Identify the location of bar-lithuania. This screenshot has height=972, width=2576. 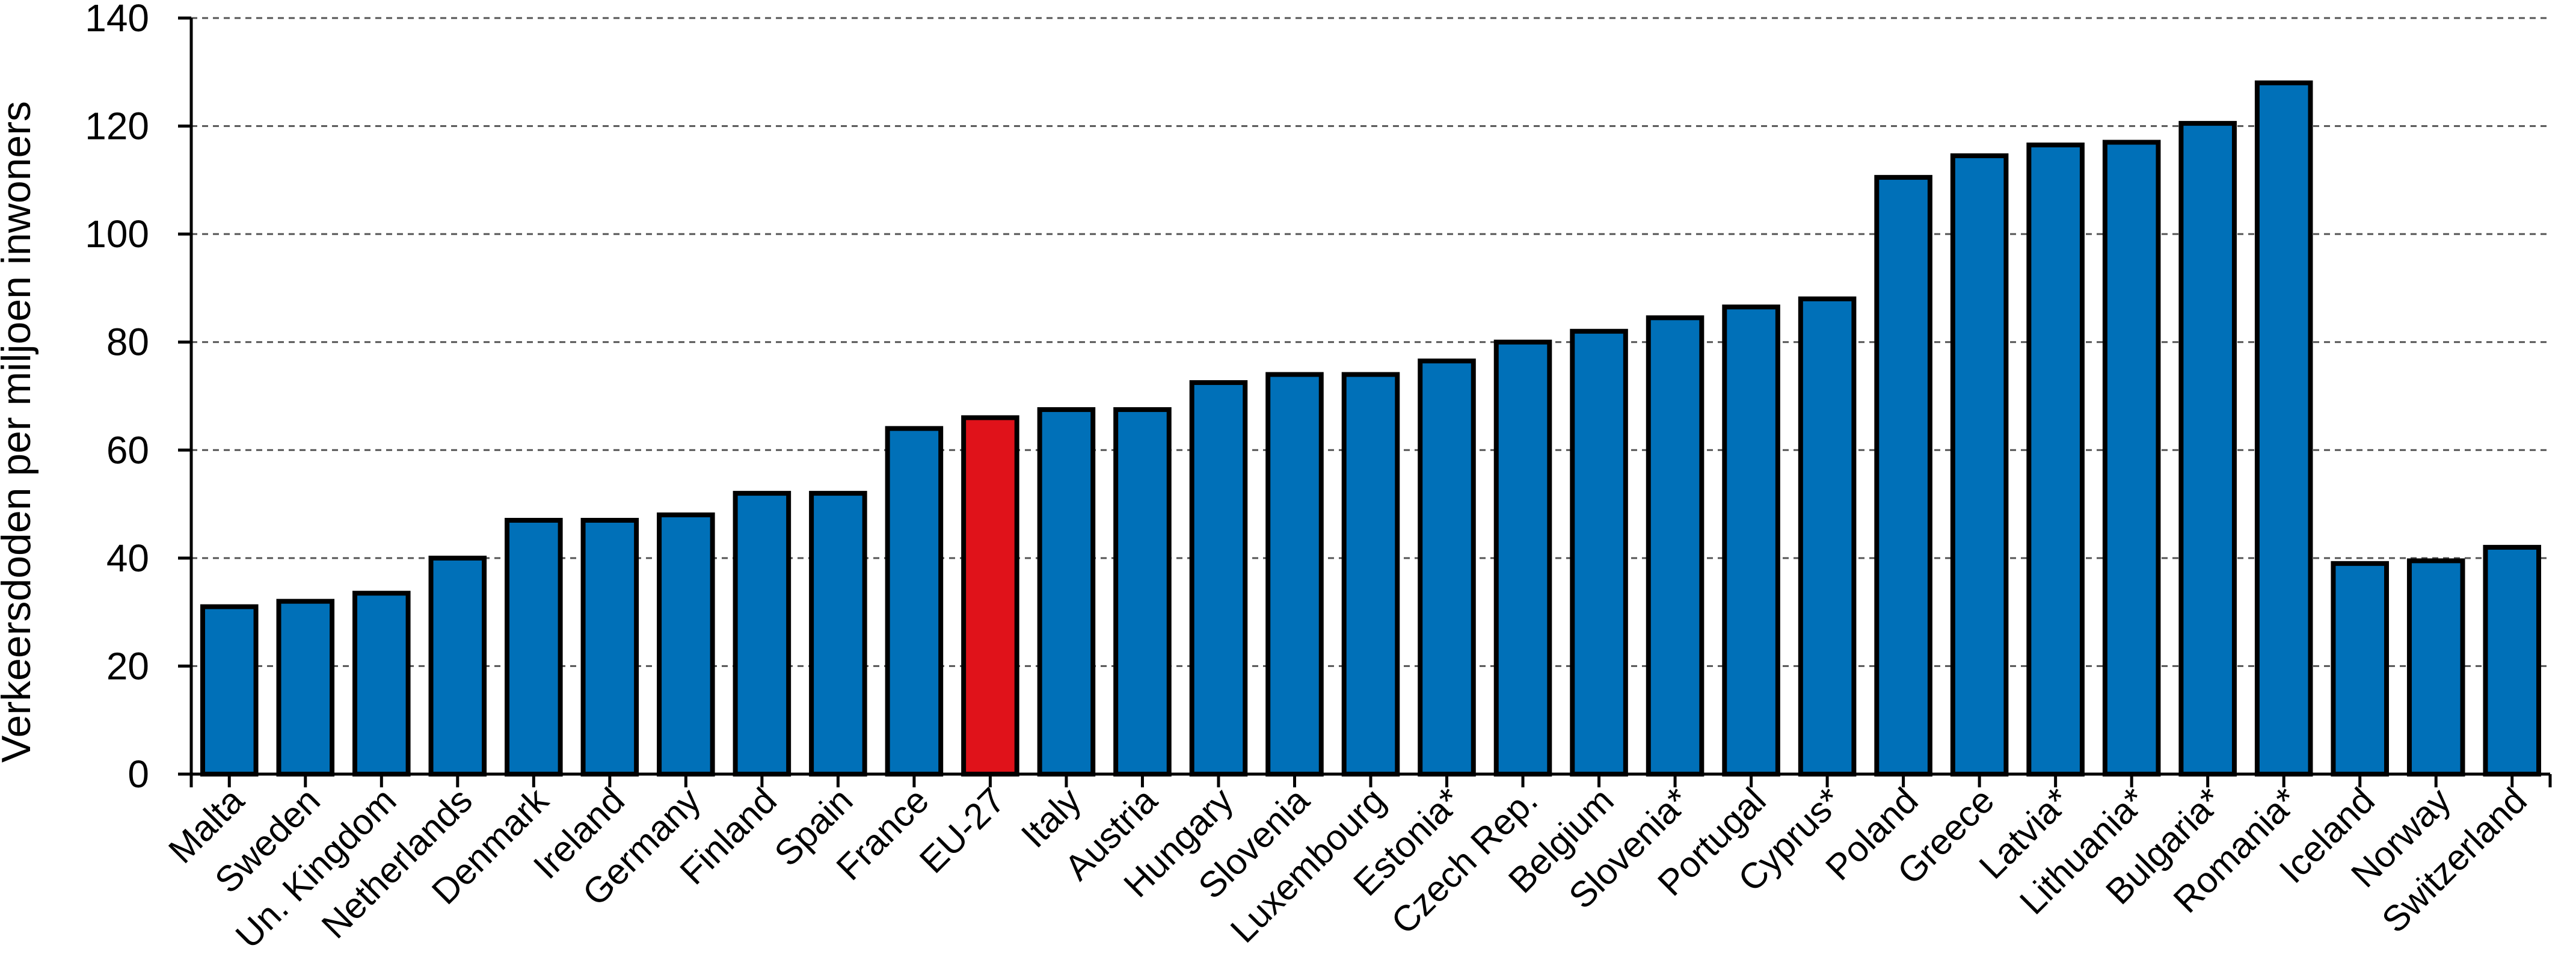
(2131, 458).